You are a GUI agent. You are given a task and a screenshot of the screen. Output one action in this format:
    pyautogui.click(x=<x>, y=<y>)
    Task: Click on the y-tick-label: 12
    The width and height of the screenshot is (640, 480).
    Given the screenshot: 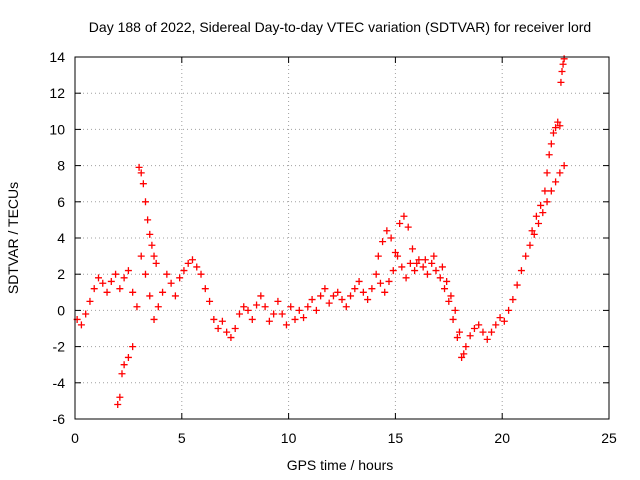 What is the action you would take?
    pyautogui.click(x=57, y=93)
    